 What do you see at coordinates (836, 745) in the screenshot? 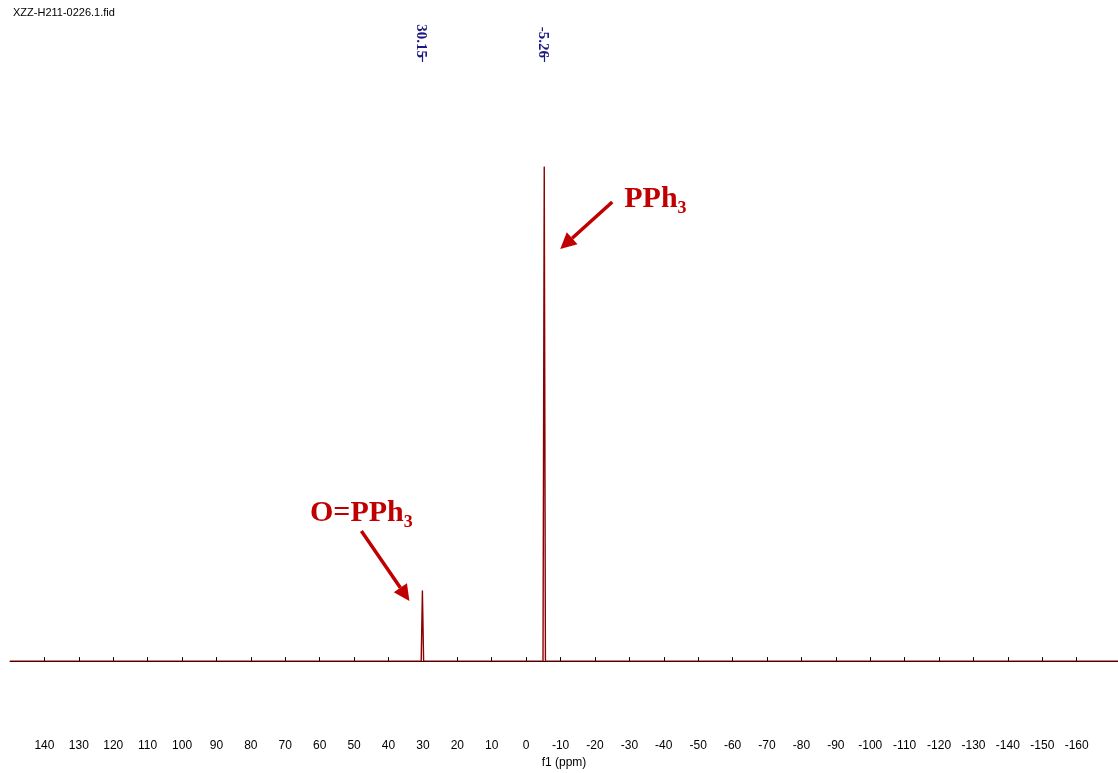
I see `x-tick-label: -90` at bounding box center [836, 745].